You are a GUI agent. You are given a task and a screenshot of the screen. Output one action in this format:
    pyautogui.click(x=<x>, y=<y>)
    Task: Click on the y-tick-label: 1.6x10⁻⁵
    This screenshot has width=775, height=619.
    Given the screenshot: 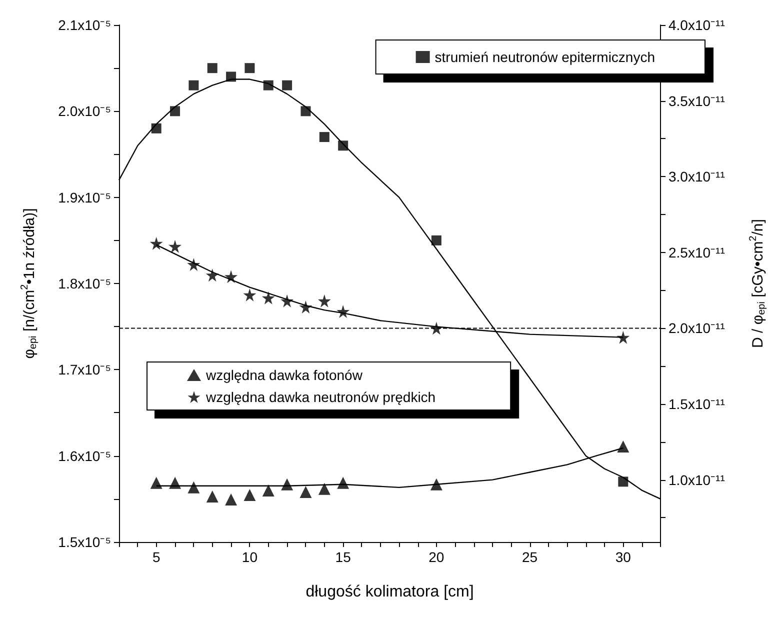 What is the action you would take?
    pyautogui.click(x=84, y=456)
    